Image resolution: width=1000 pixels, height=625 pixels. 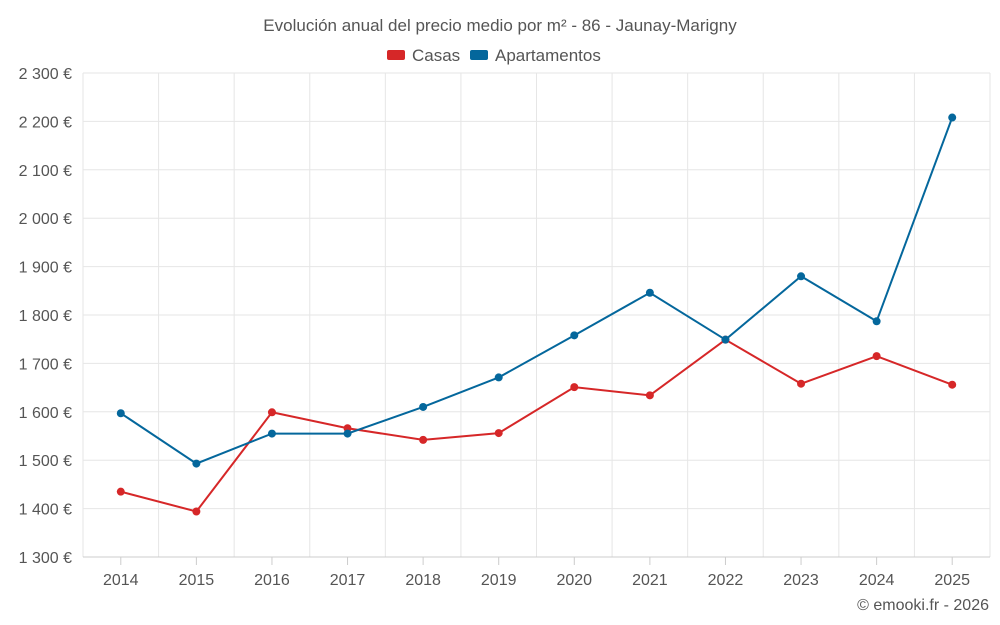 I want to click on legend-label: Casas, so click(x=436, y=55).